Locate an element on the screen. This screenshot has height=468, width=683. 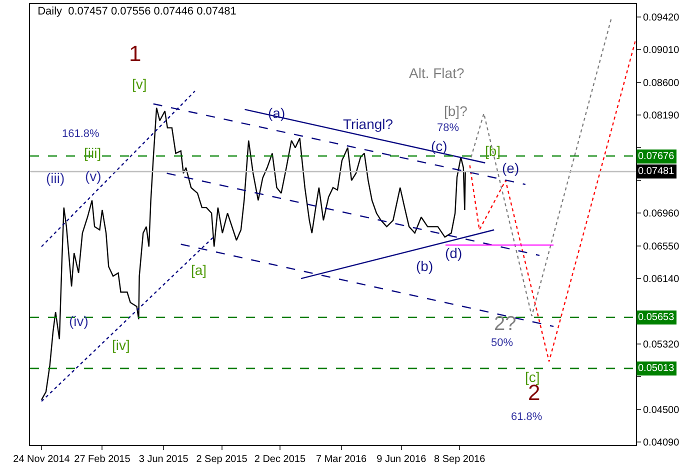
x-tick-label: 8 Sep 2016 is located at coordinates (460, 459).